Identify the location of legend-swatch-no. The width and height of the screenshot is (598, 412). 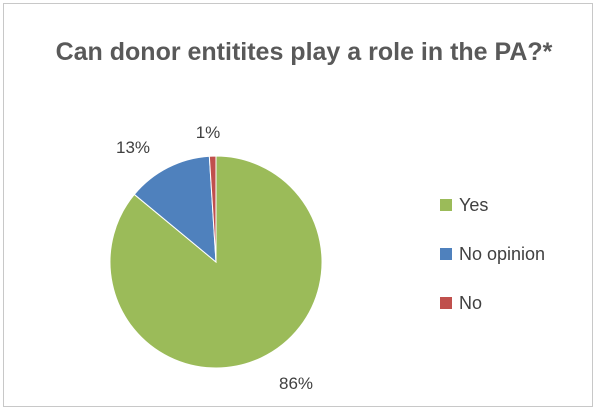
(446, 303).